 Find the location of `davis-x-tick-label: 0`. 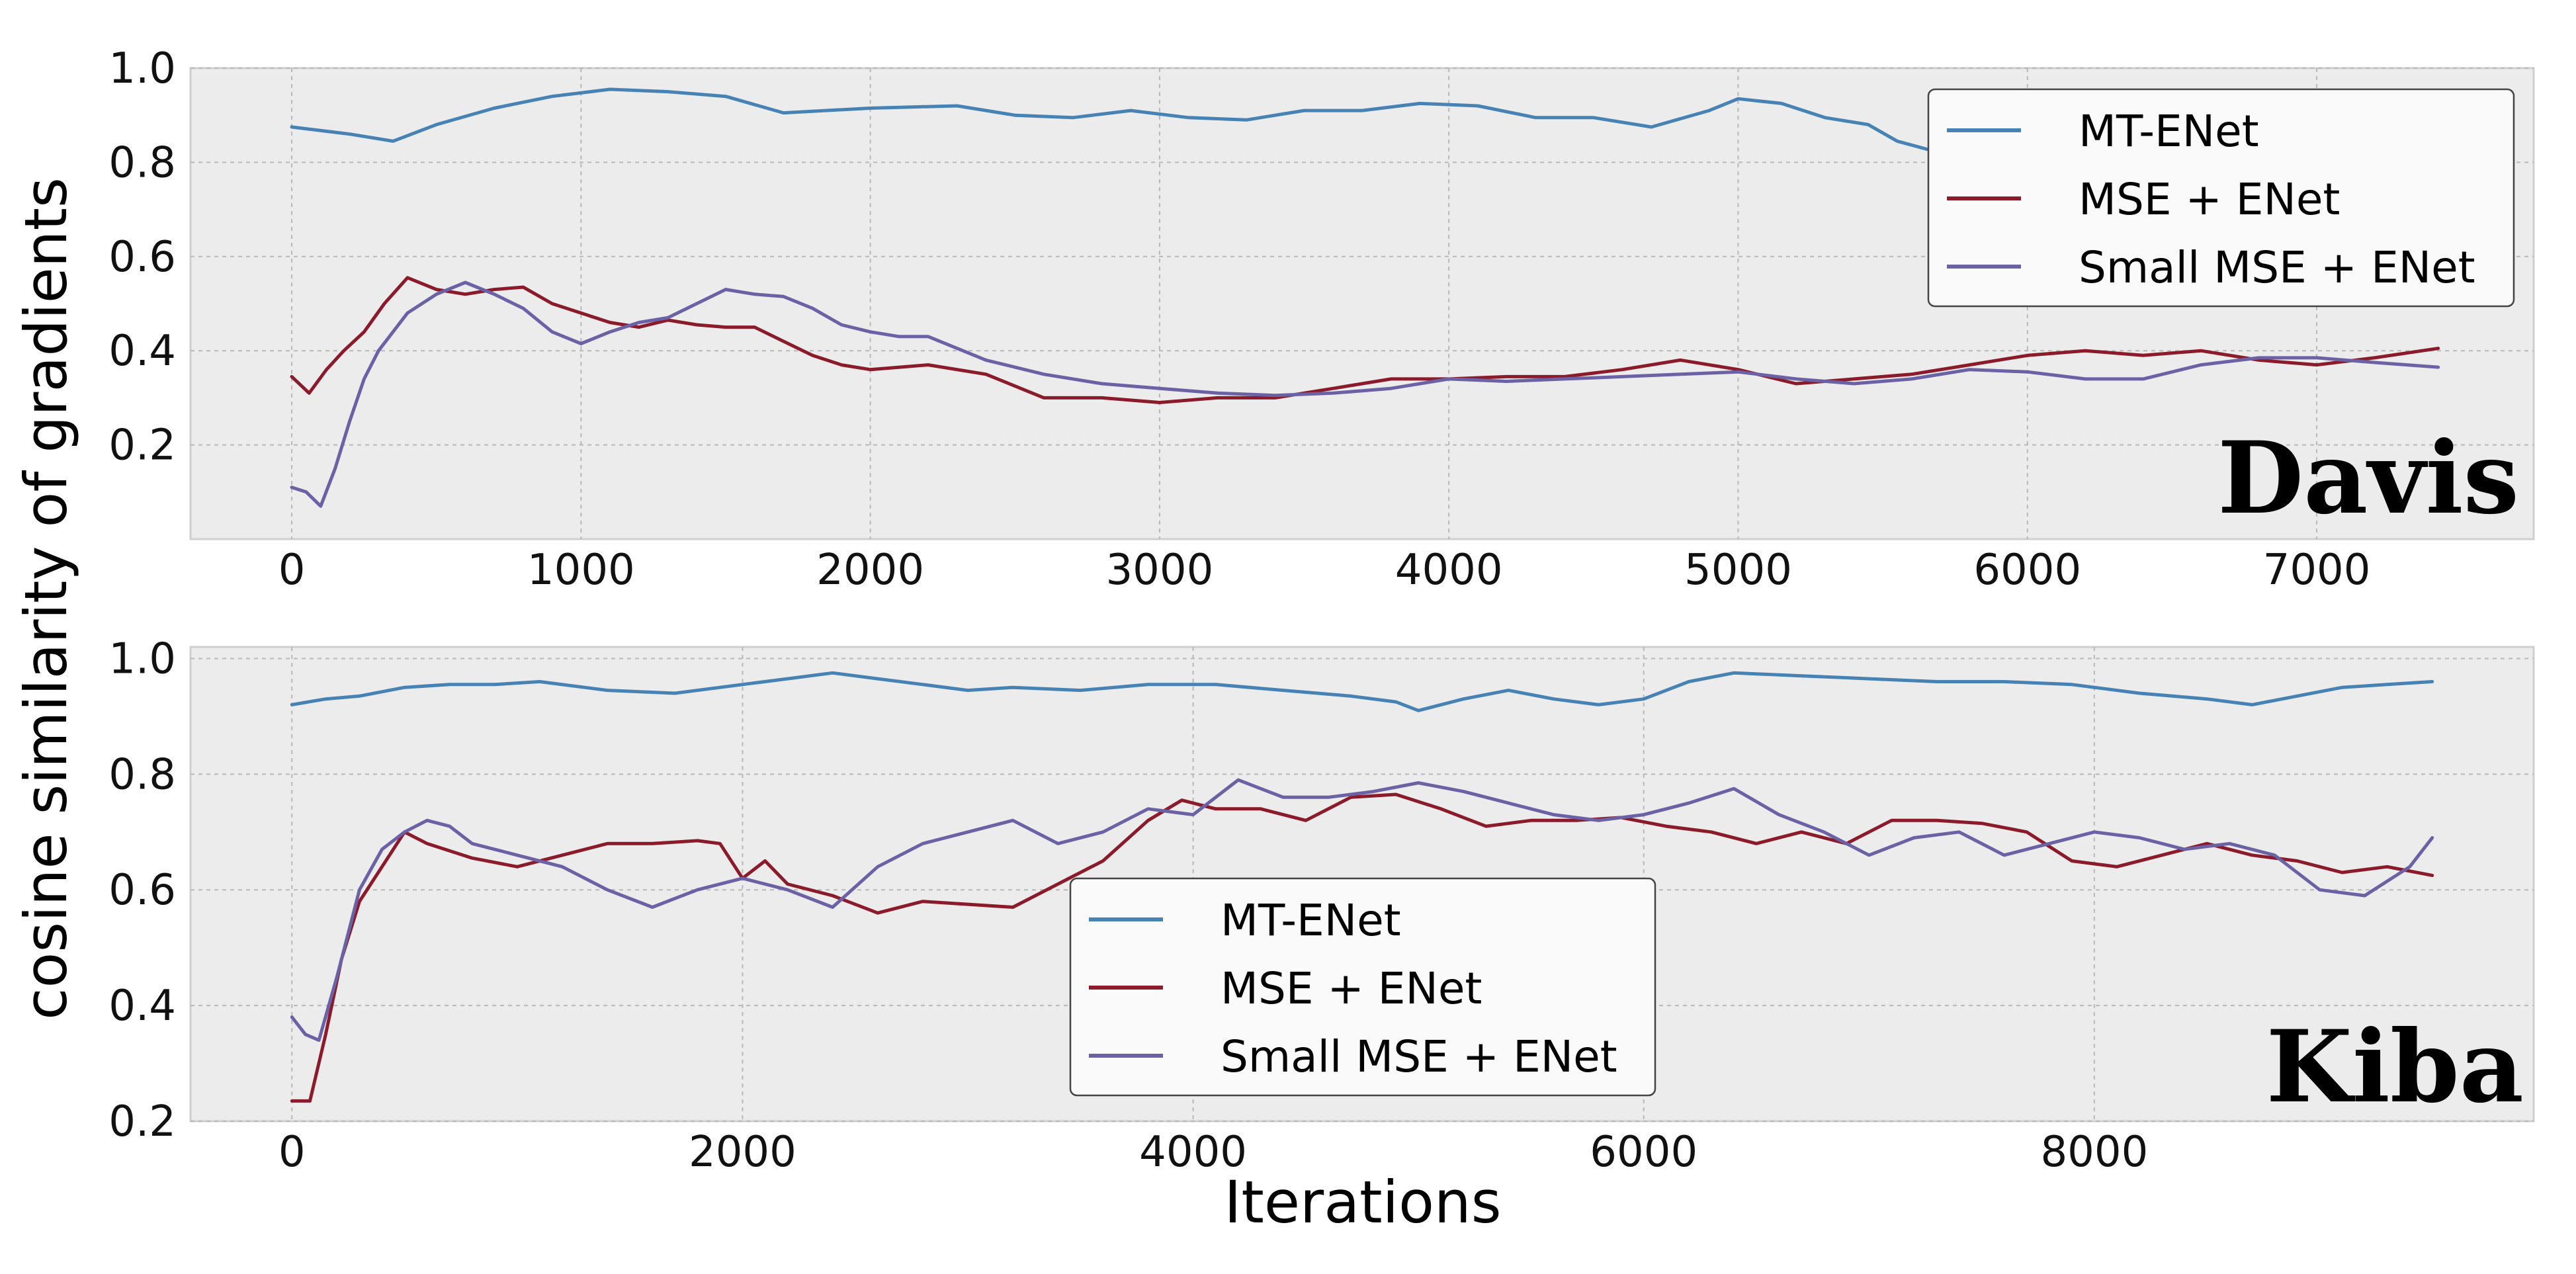

davis-x-tick-label: 0 is located at coordinates (292, 570).